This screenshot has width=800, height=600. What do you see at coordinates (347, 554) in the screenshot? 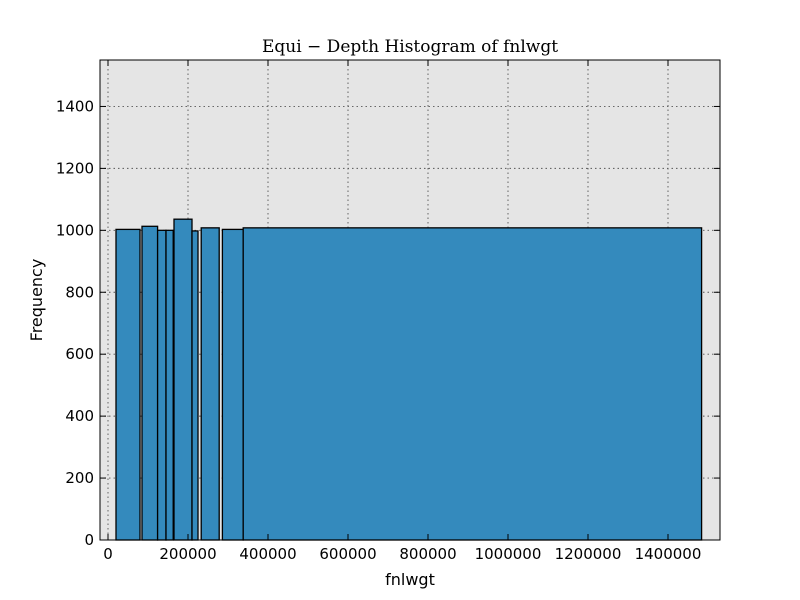
I see `x-tick-label: 600000` at bounding box center [347, 554].